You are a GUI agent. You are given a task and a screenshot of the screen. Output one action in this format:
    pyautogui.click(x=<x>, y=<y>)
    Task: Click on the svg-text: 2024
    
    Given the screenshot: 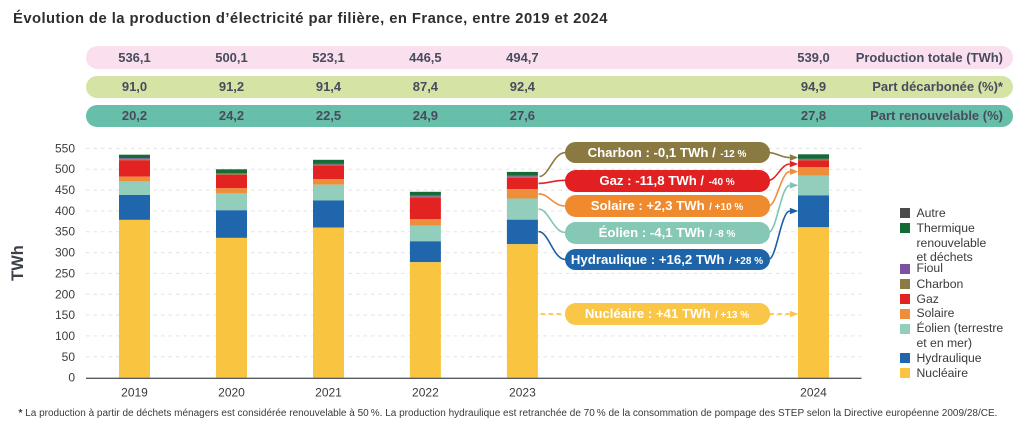 What is the action you would take?
    pyautogui.click(x=813, y=393)
    